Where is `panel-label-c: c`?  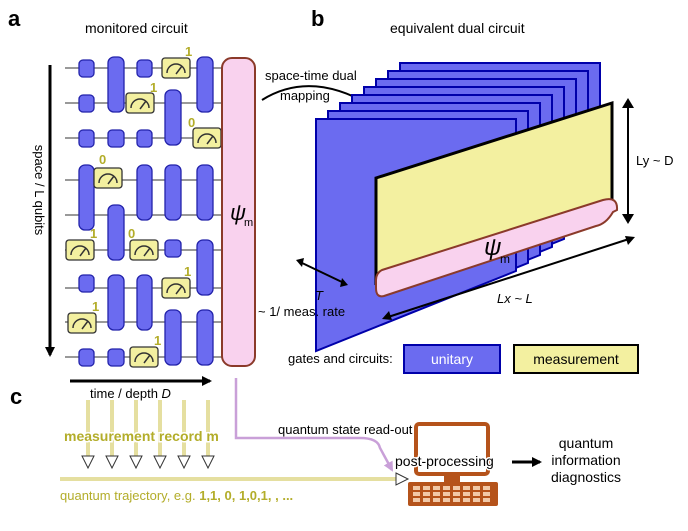
panel-label-c: c is located at coordinates (16, 396).